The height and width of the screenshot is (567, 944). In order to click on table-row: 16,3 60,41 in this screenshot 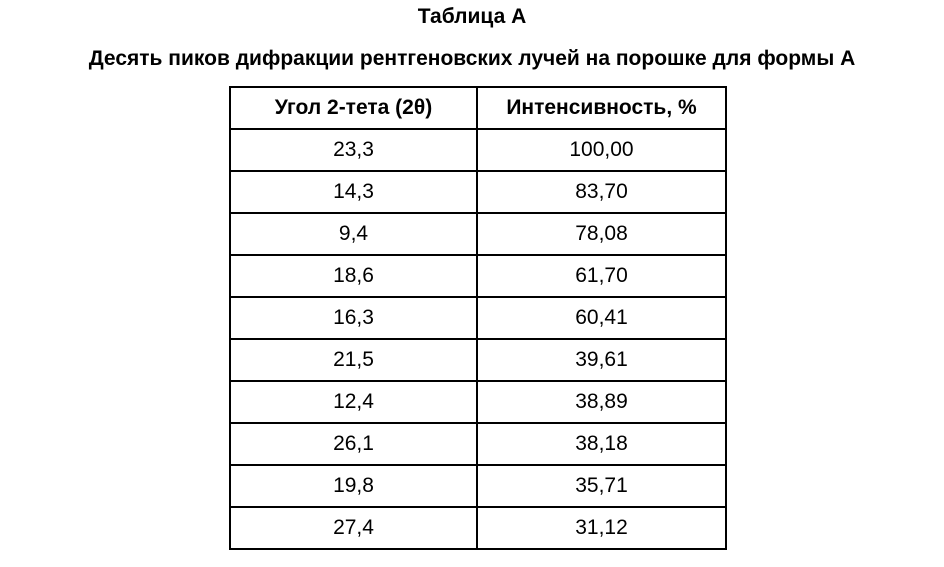, I will do `click(478, 318)`.